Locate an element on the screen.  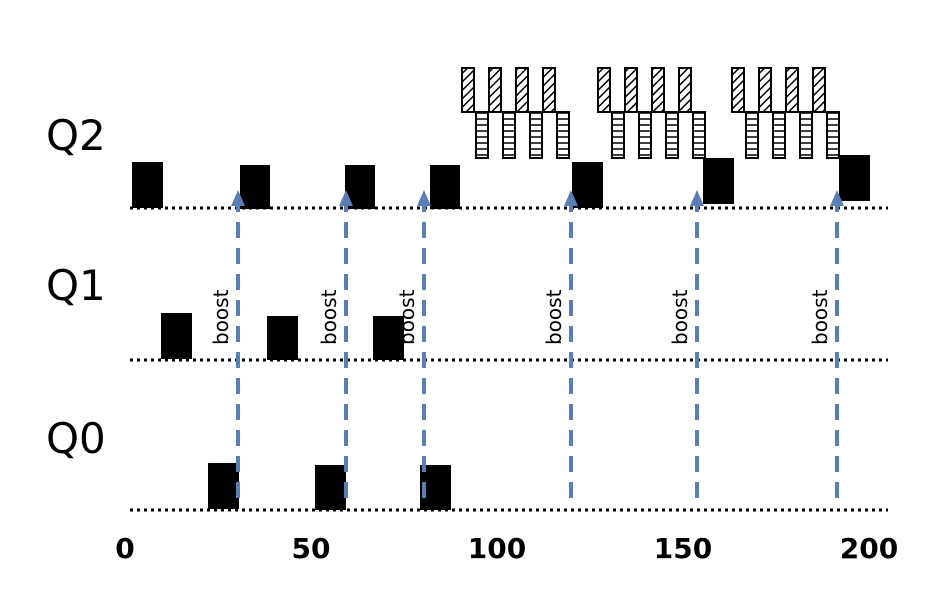
x-tick-200: 200 is located at coordinates (869, 548).